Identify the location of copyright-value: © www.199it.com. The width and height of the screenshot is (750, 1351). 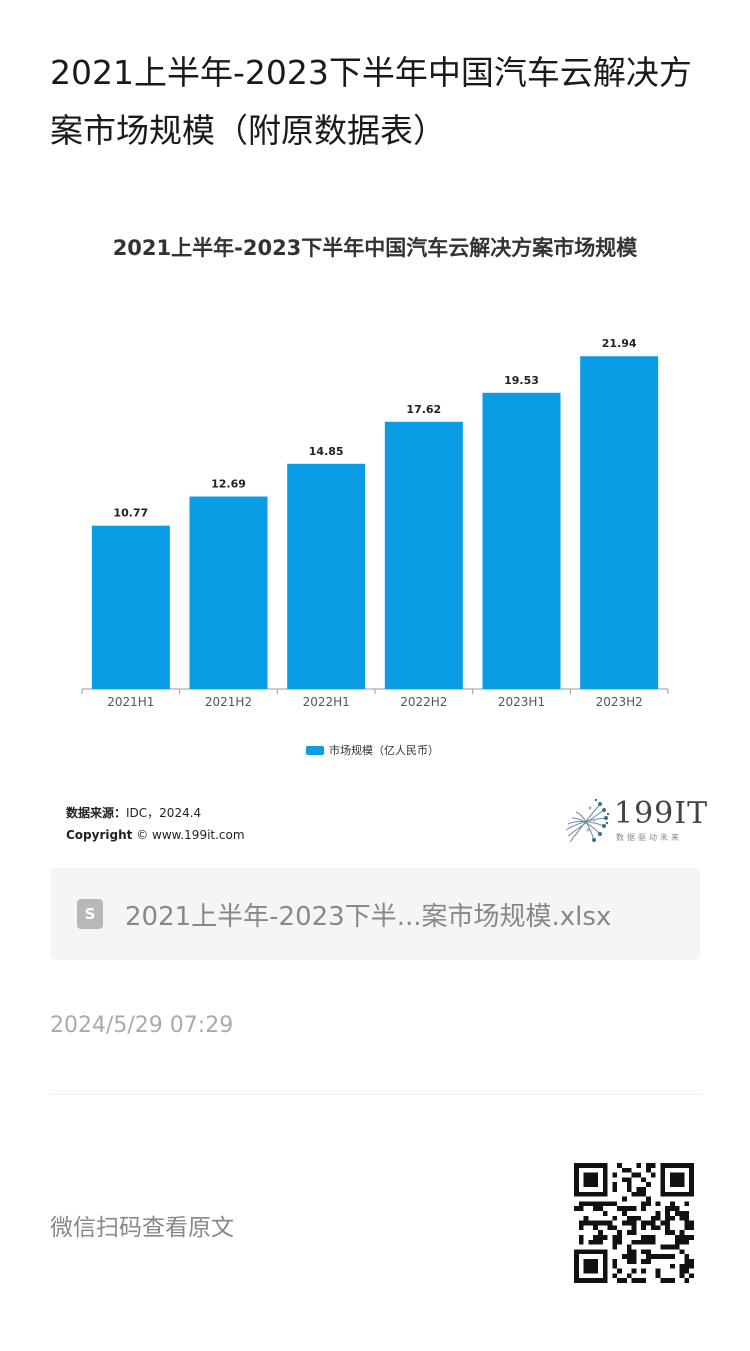
(190, 835).